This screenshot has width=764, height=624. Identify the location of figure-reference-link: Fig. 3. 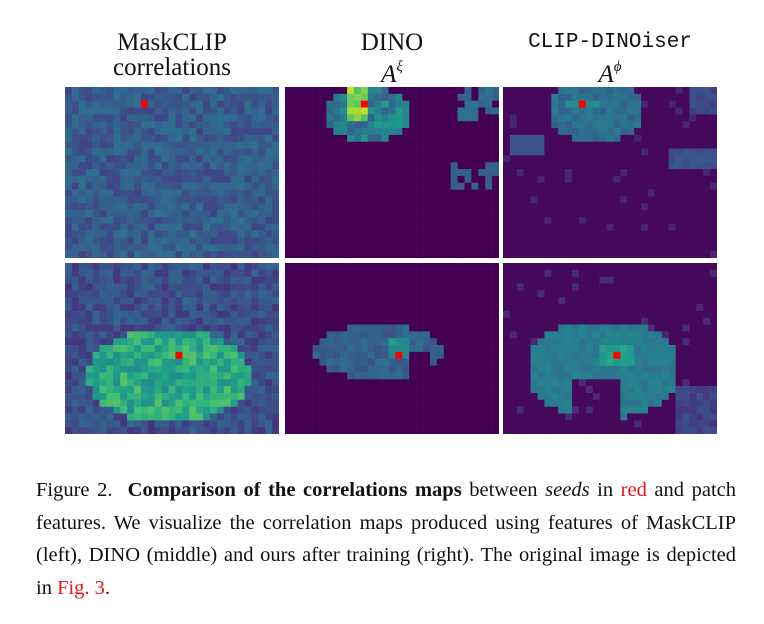
(81, 587).